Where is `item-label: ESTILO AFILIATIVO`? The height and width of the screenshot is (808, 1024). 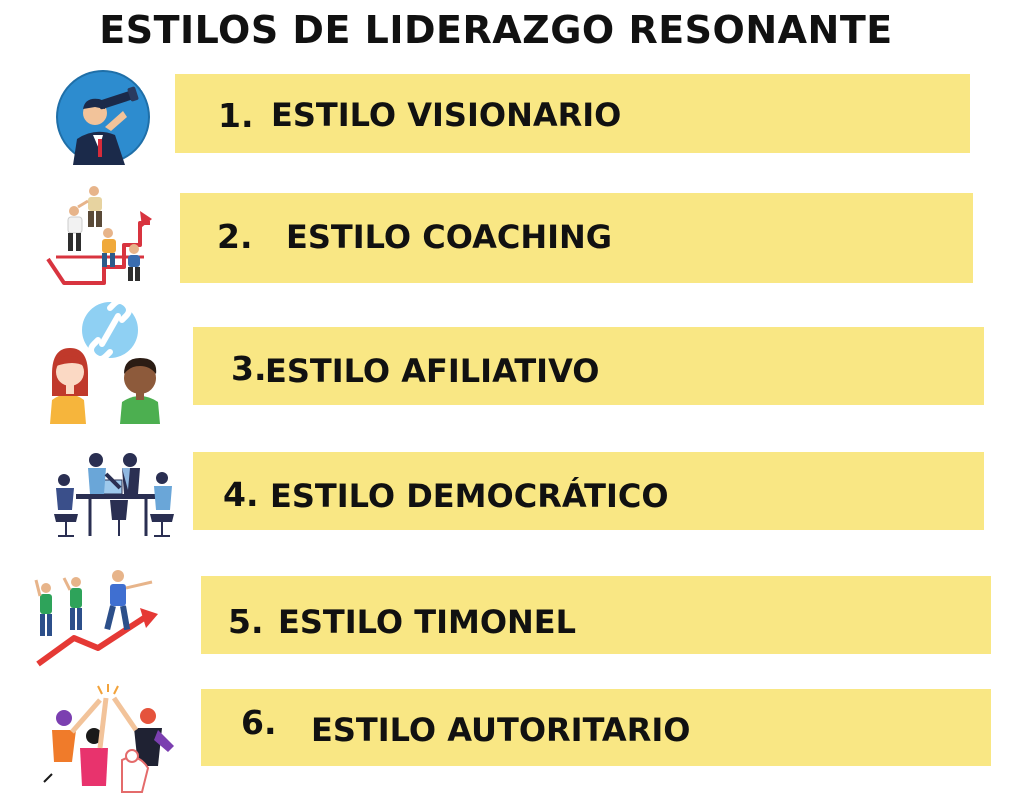 item-label: ESTILO AFILIATIVO is located at coordinates (432, 371).